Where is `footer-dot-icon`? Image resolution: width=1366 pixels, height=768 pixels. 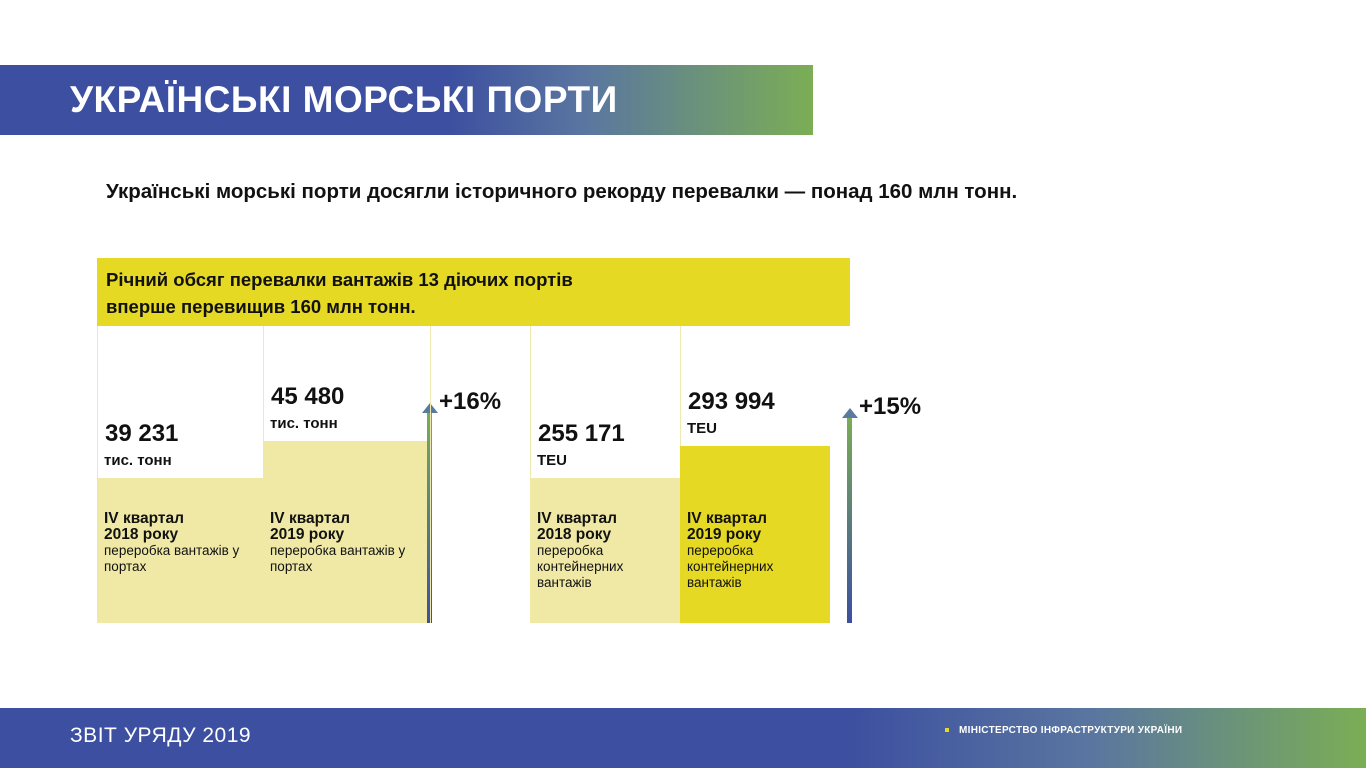
footer-dot-icon is located at coordinates (947, 730).